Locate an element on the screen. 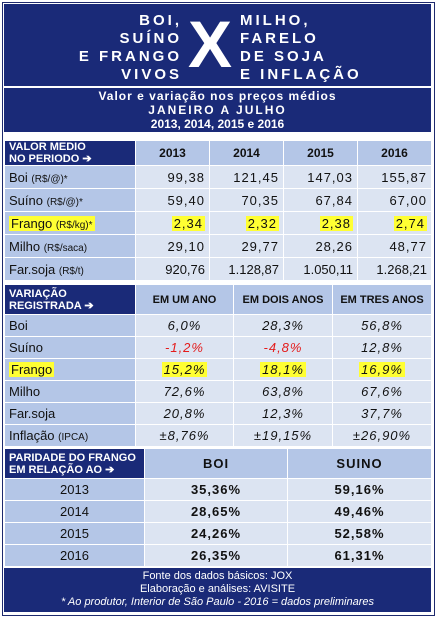 The width and height of the screenshot is (437, 618). table-row: Suíno -1,2% -4,8% 12,8% is located at coordinates (218, 347).